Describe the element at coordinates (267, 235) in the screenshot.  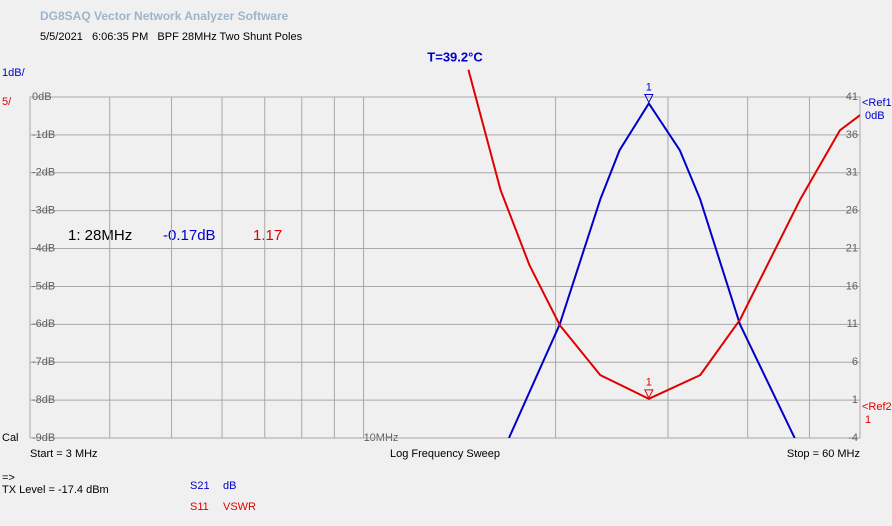
I see `marker-s11: 1.17` at that location.